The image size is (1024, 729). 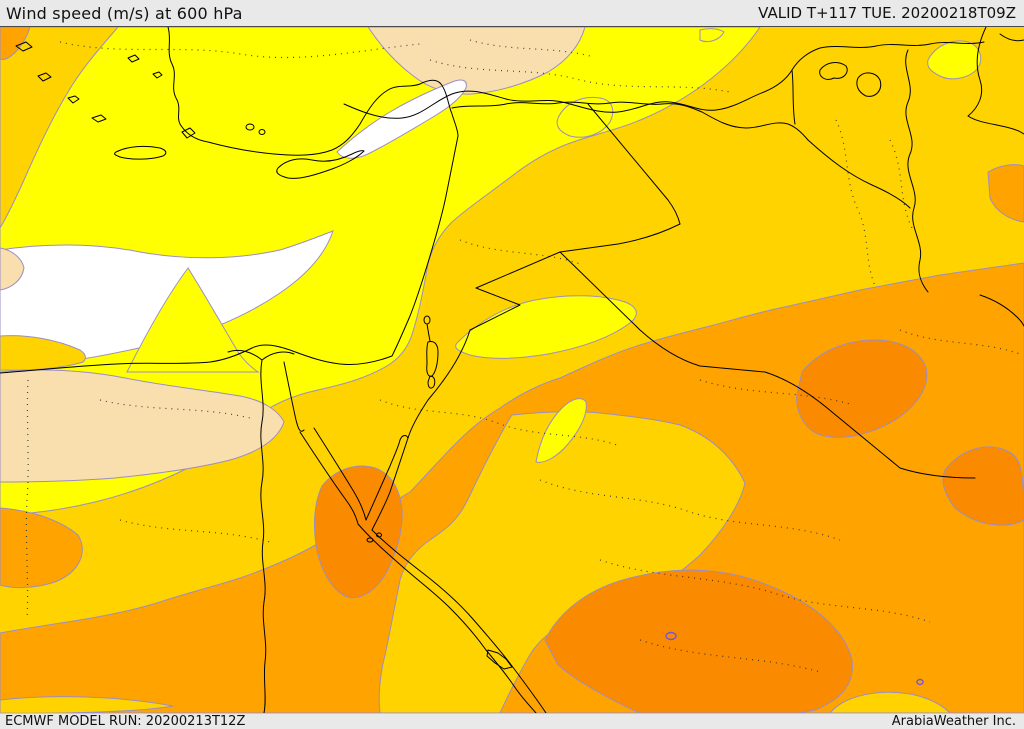 What do you see at coordinates (1005, 193) in the screenshot?
I see `right-edge-orange-patch` at bounding box center [1005, 193].